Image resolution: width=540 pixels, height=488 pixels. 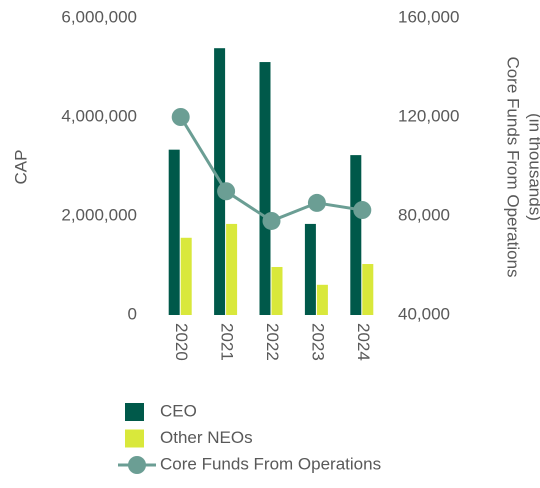 I want to click on y2-axis-label: Core Funds From Operations, so click(x=513, y=166).